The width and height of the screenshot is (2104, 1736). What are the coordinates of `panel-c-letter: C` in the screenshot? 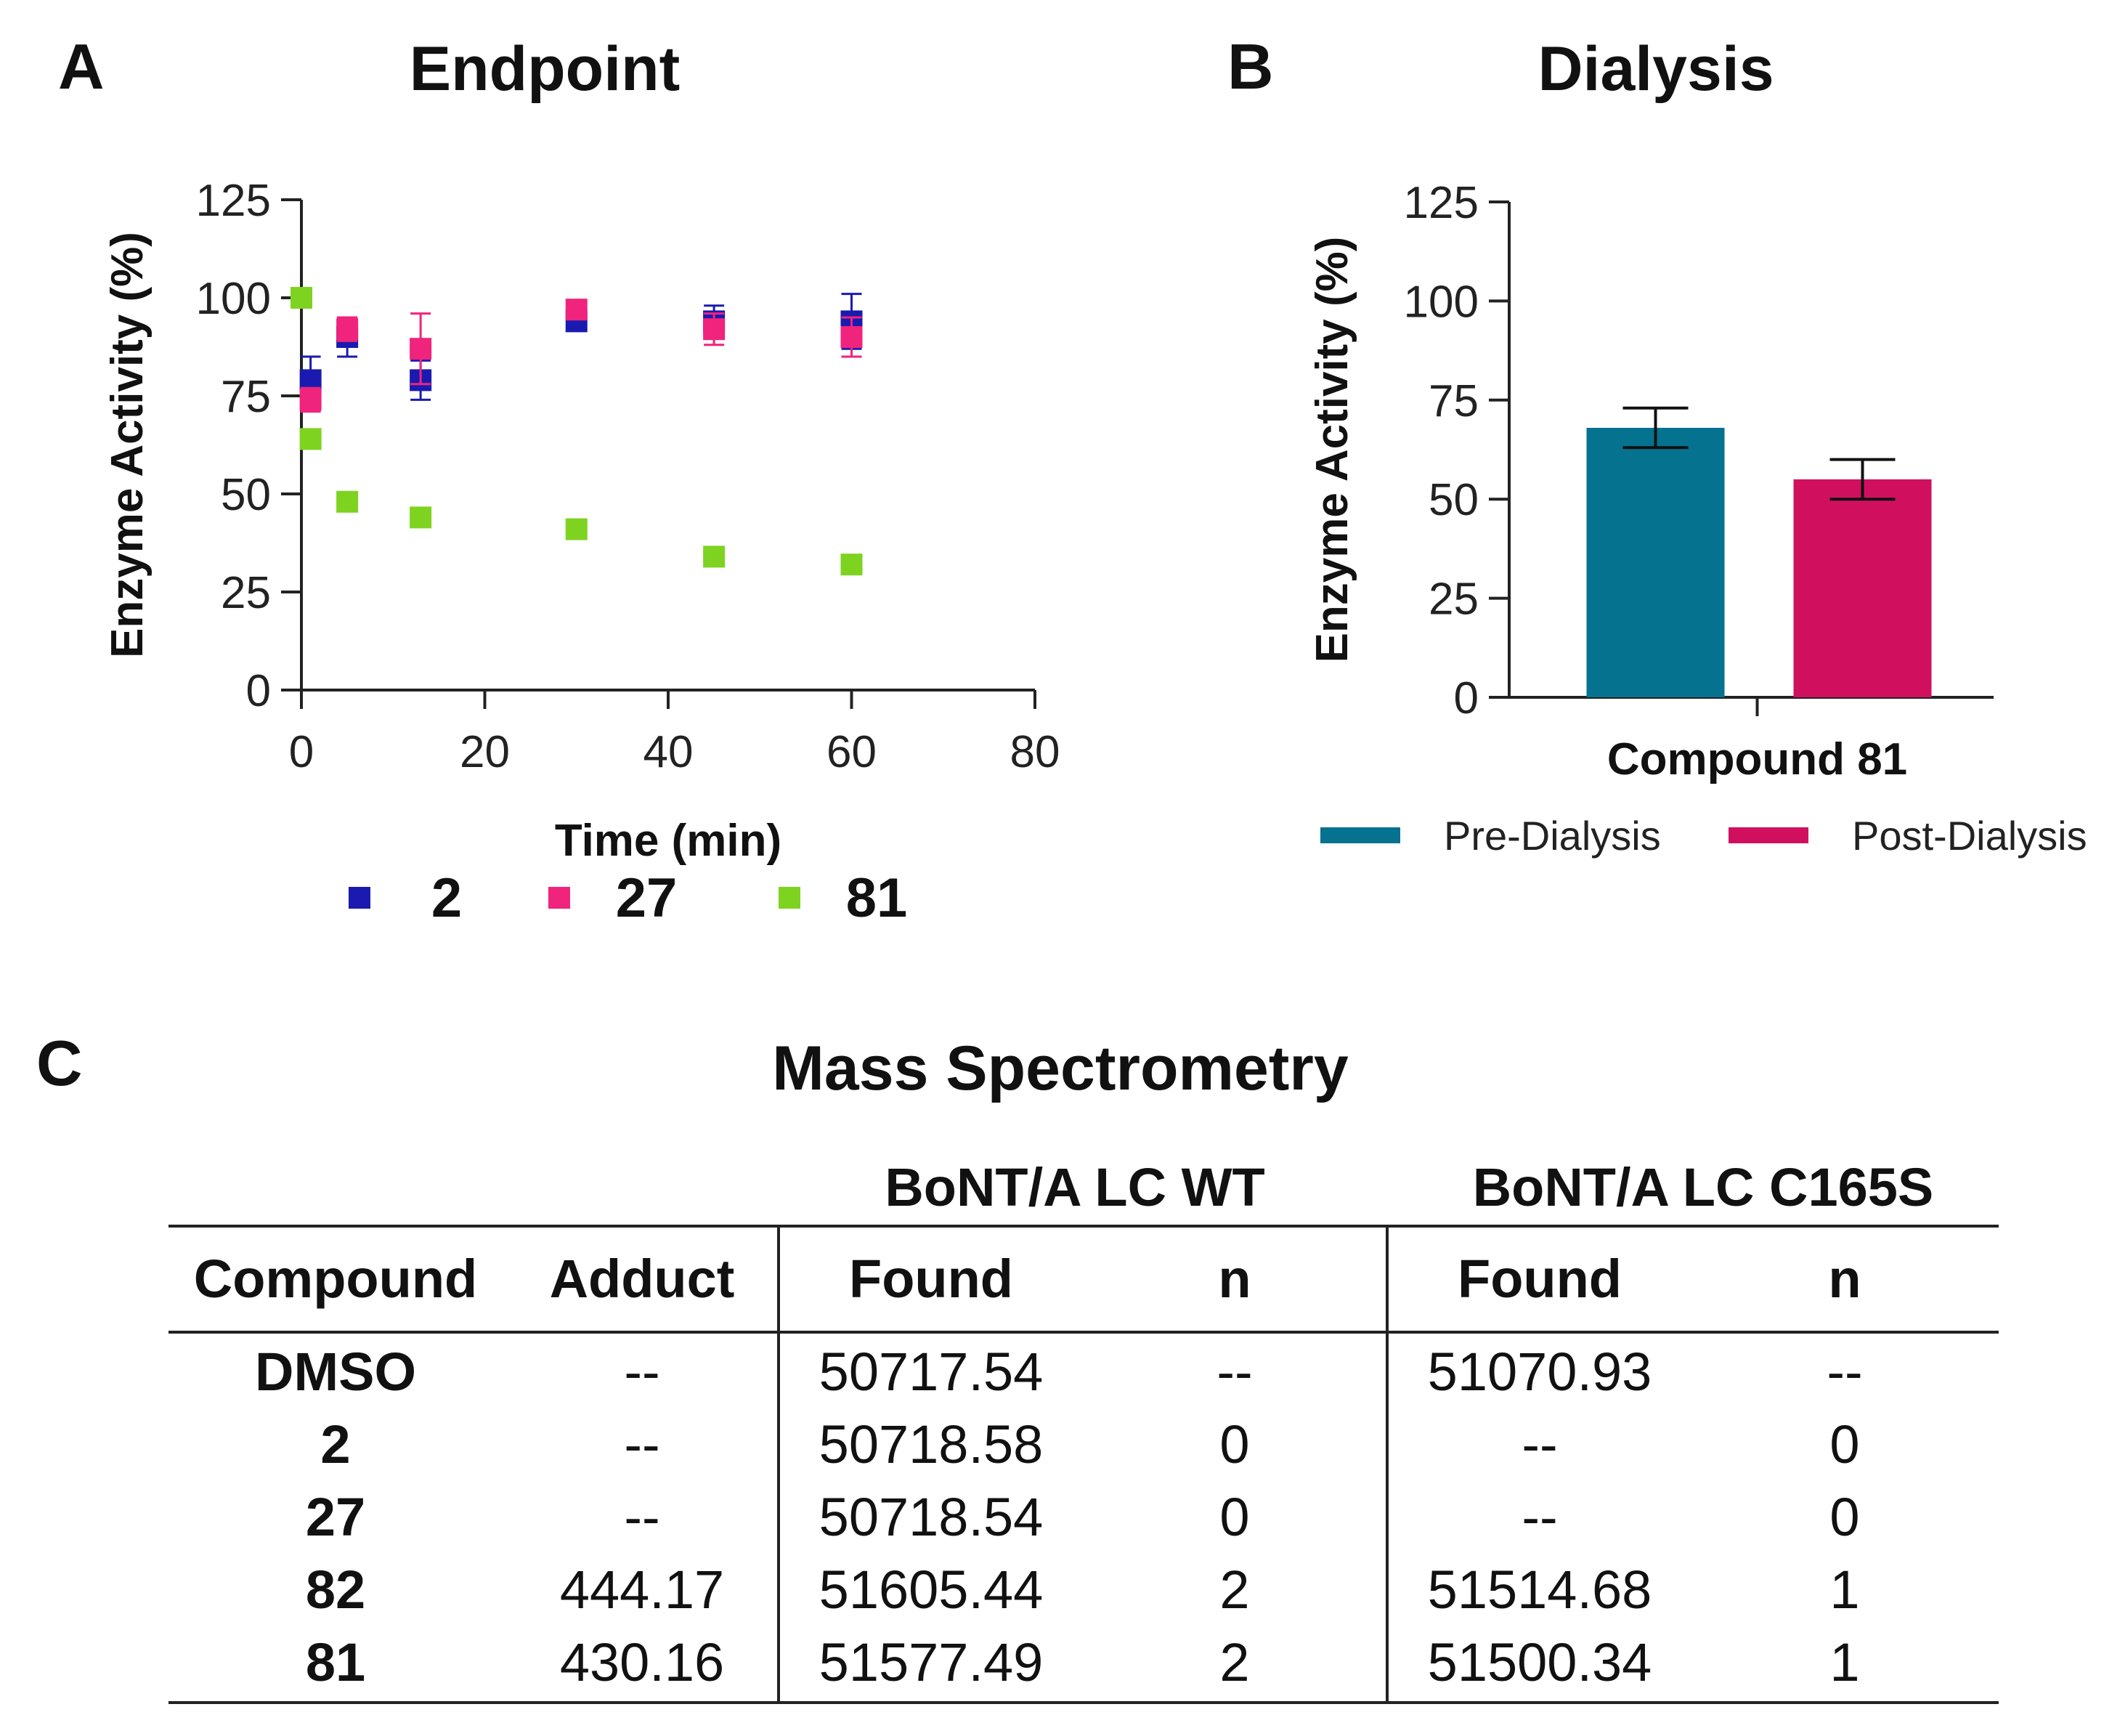 It's located at (59, 1063).